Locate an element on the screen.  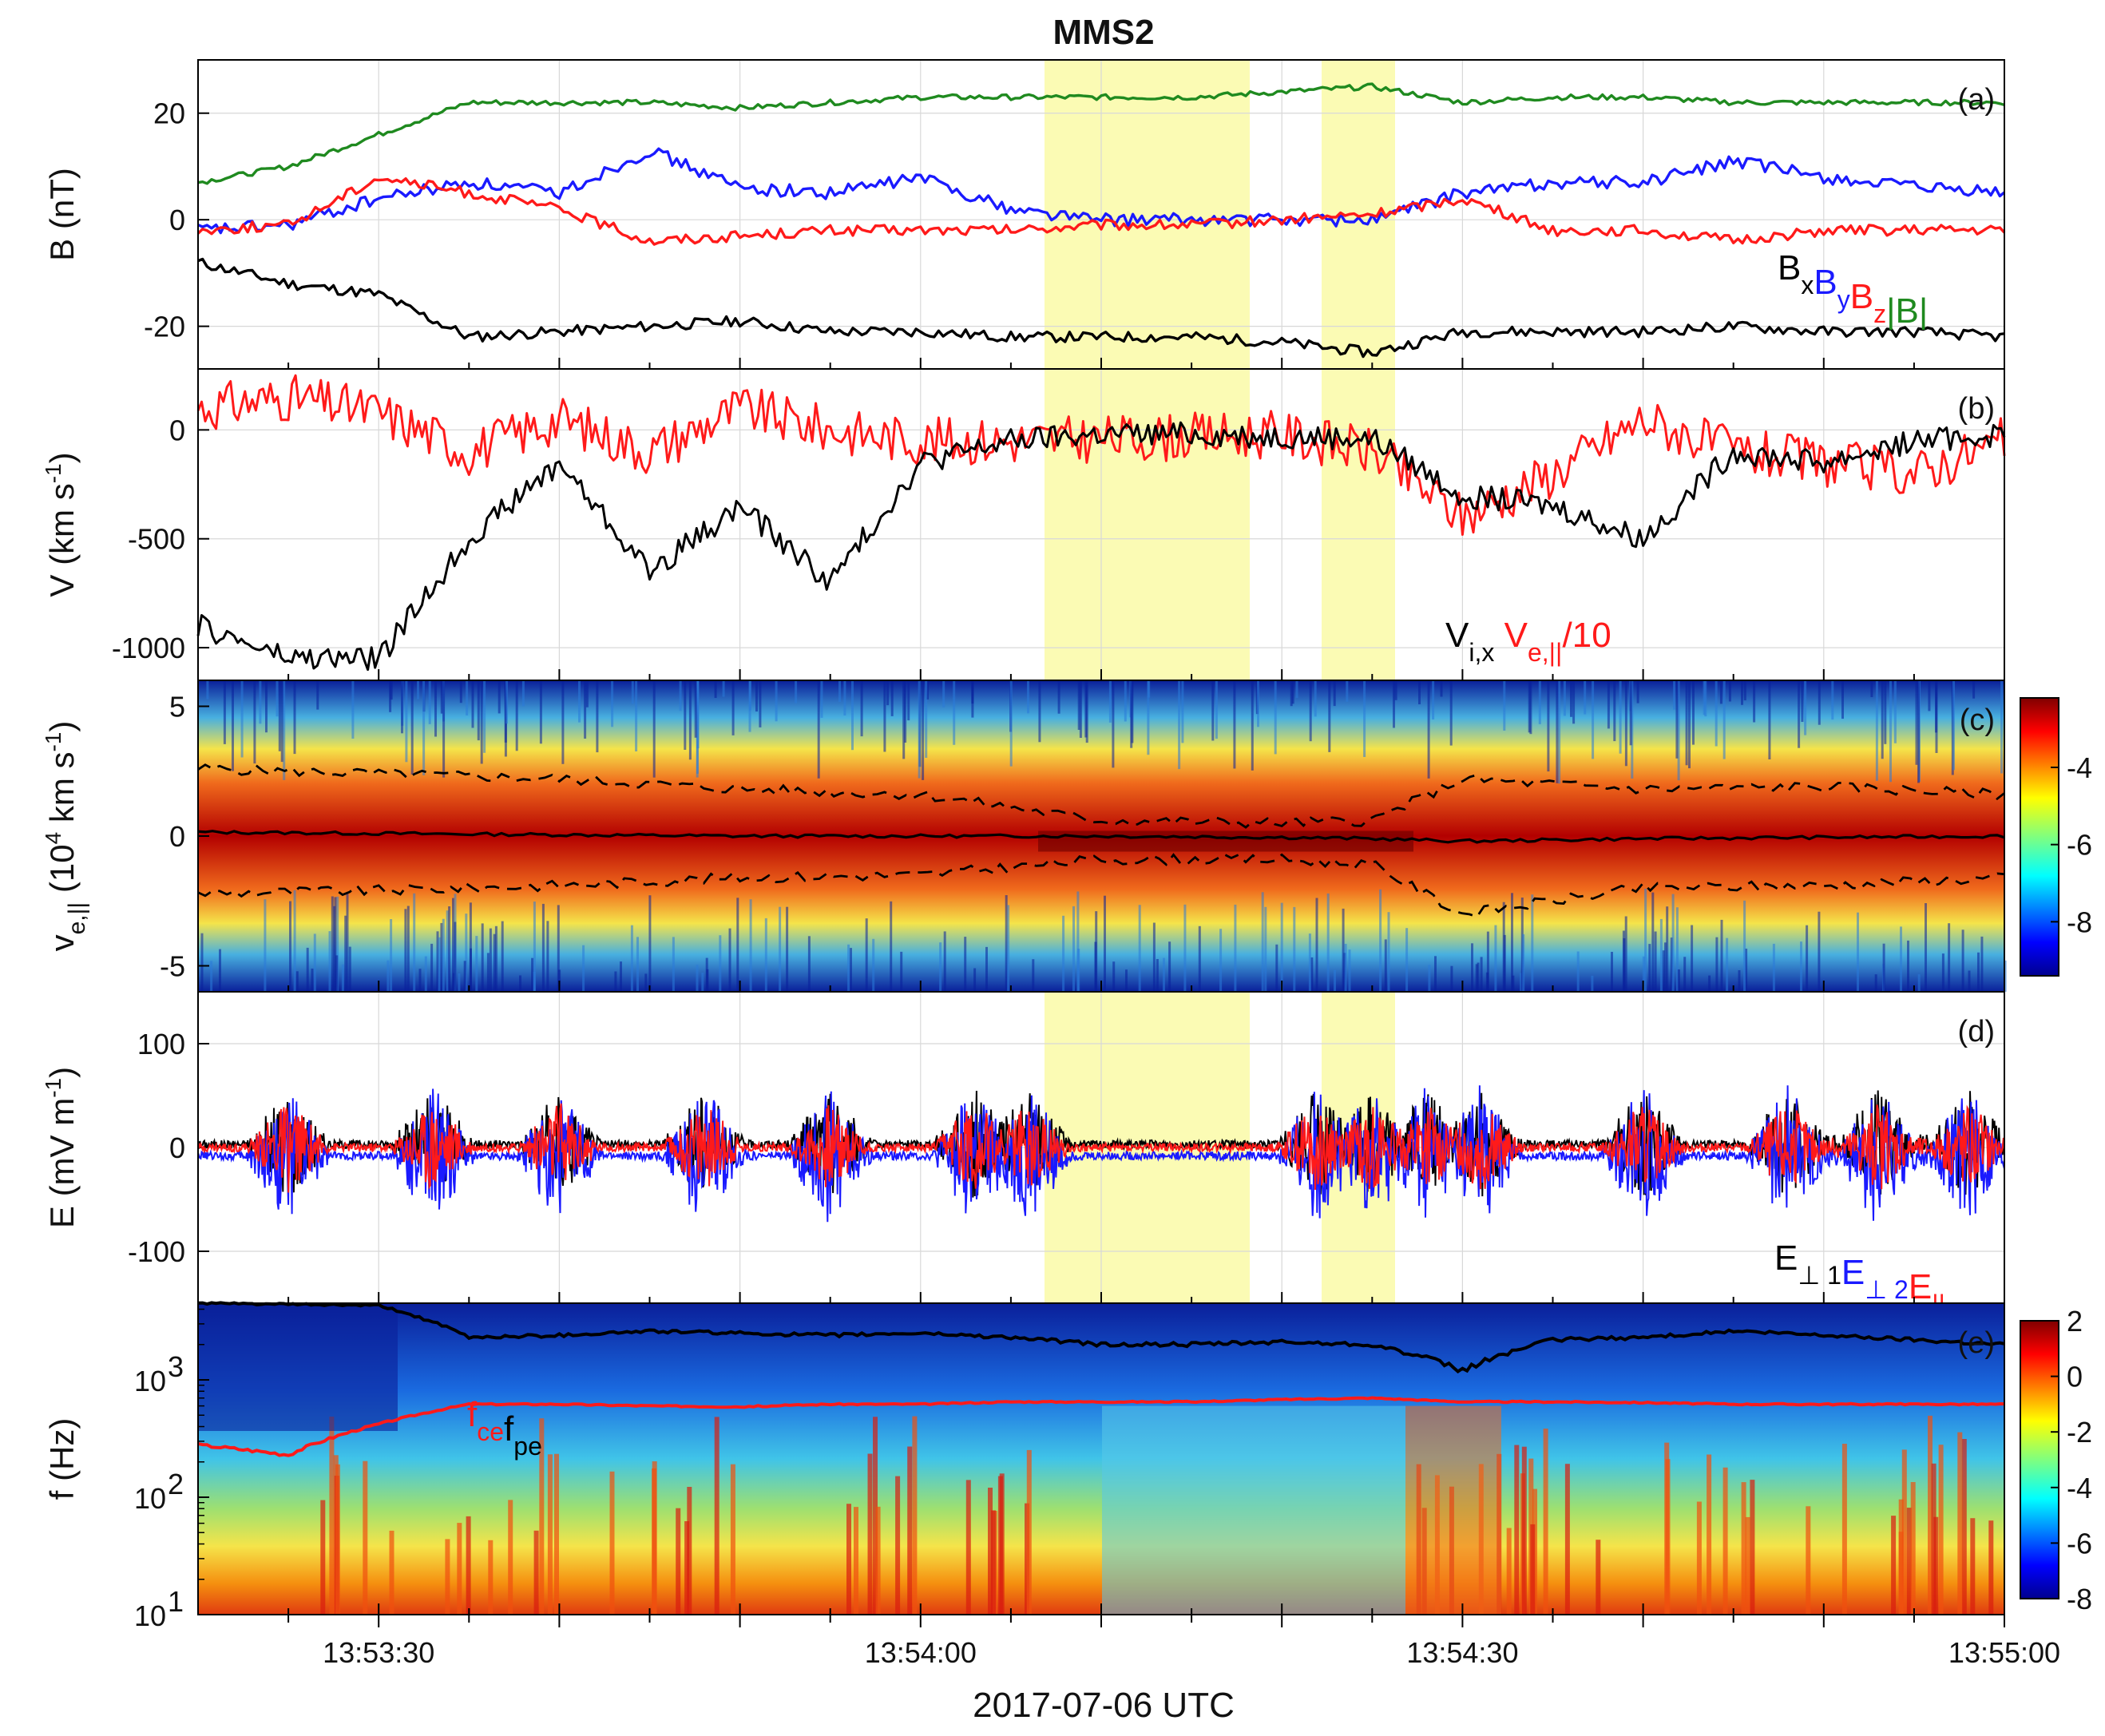
y-axis-label: B (nT) is located at coordinates (62, 214).